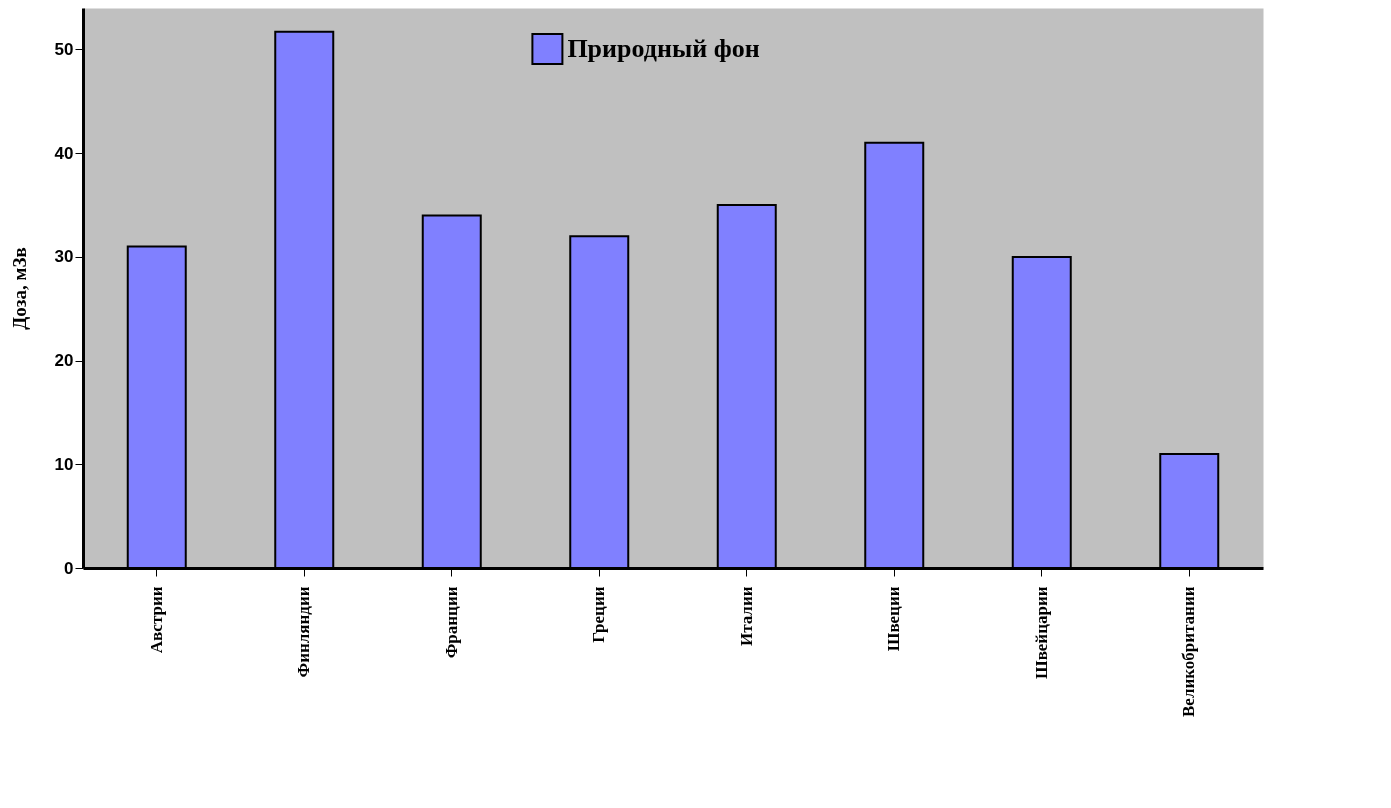  Describe the element at coordinates (1041, 633) in the screenshot. I see `x-tick-label: Швейцарии` at that location.